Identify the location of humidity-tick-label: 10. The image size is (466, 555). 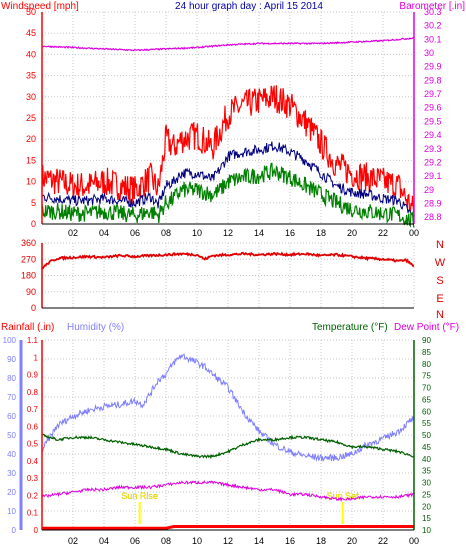
(11, 511).